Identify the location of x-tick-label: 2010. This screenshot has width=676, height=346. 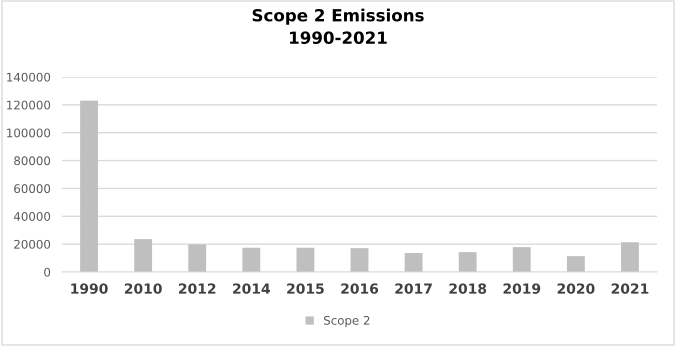
(143, 288).